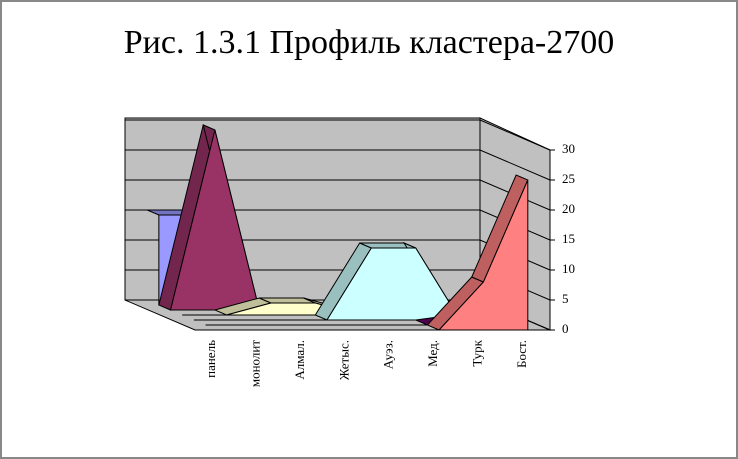  What do you see at coordinates (255, 363) in the screenshot?
I see `x-tick-label: монолит` at bounding box center [255, 363].